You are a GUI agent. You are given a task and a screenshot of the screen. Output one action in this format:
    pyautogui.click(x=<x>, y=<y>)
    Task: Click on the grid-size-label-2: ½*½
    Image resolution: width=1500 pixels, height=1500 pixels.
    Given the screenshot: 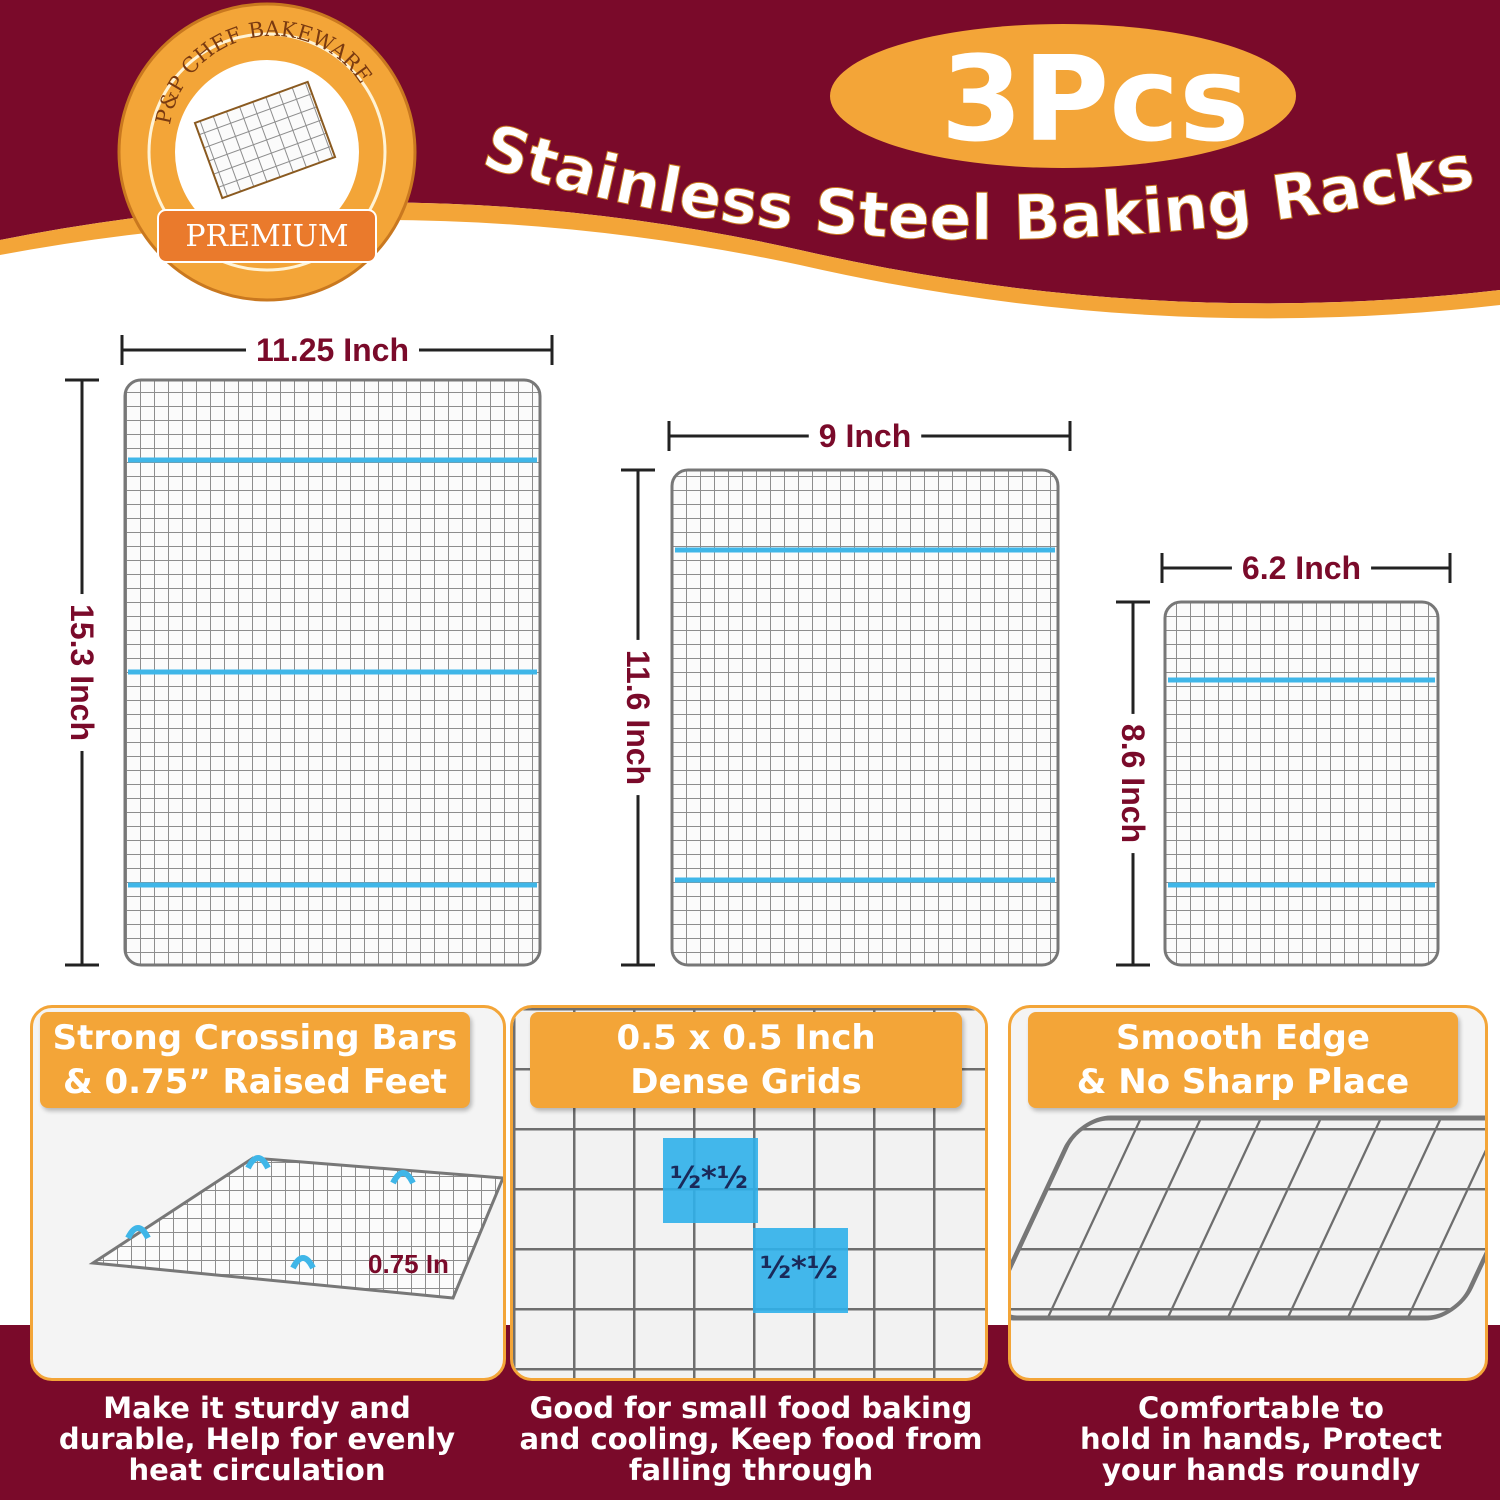 What is the action you would take?
    pyautogui.click(x=799, y=1268)
    